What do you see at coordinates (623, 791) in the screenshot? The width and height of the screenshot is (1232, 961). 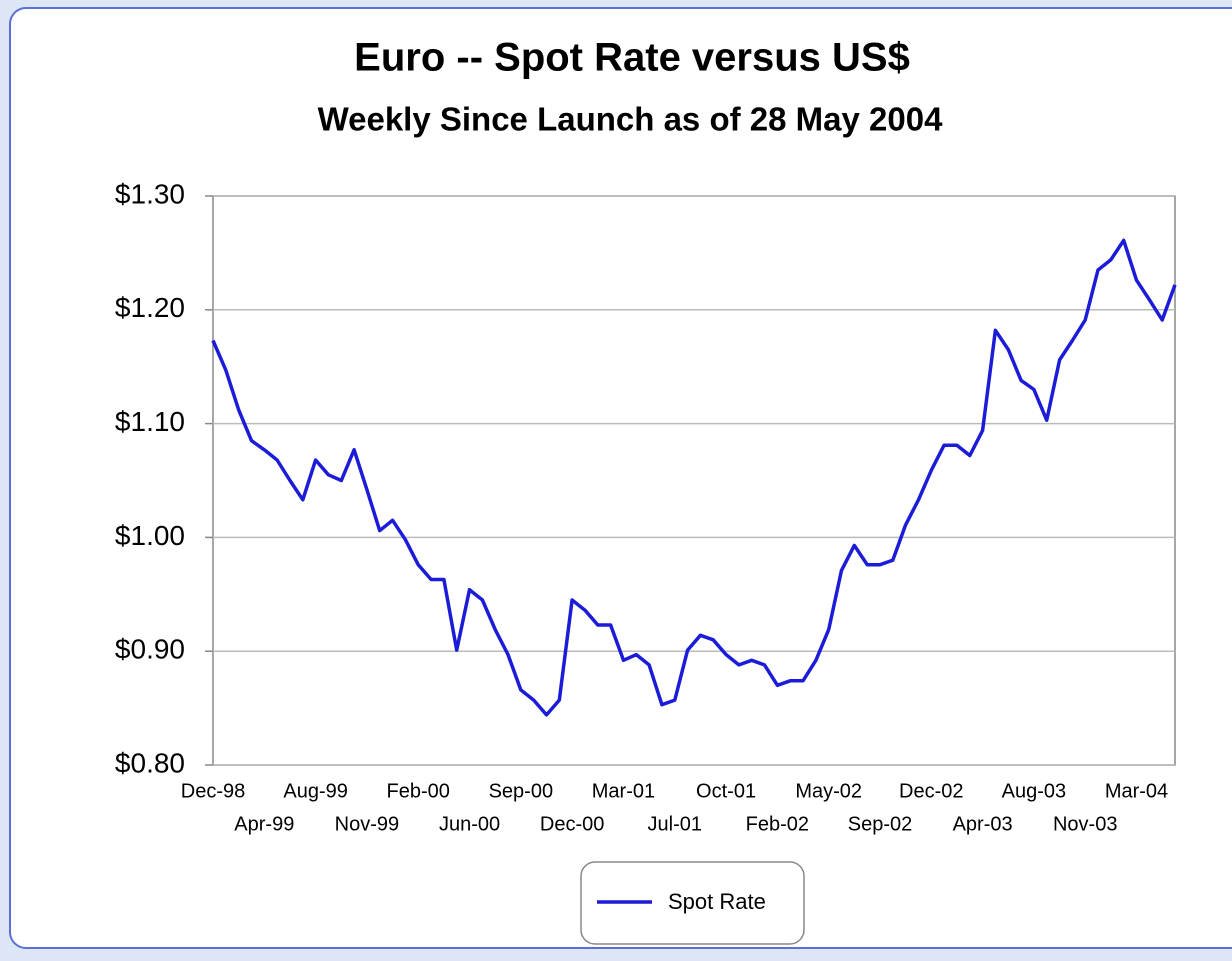 I see `x-tick-label: Mar-01` at bounding box center [623, 791].